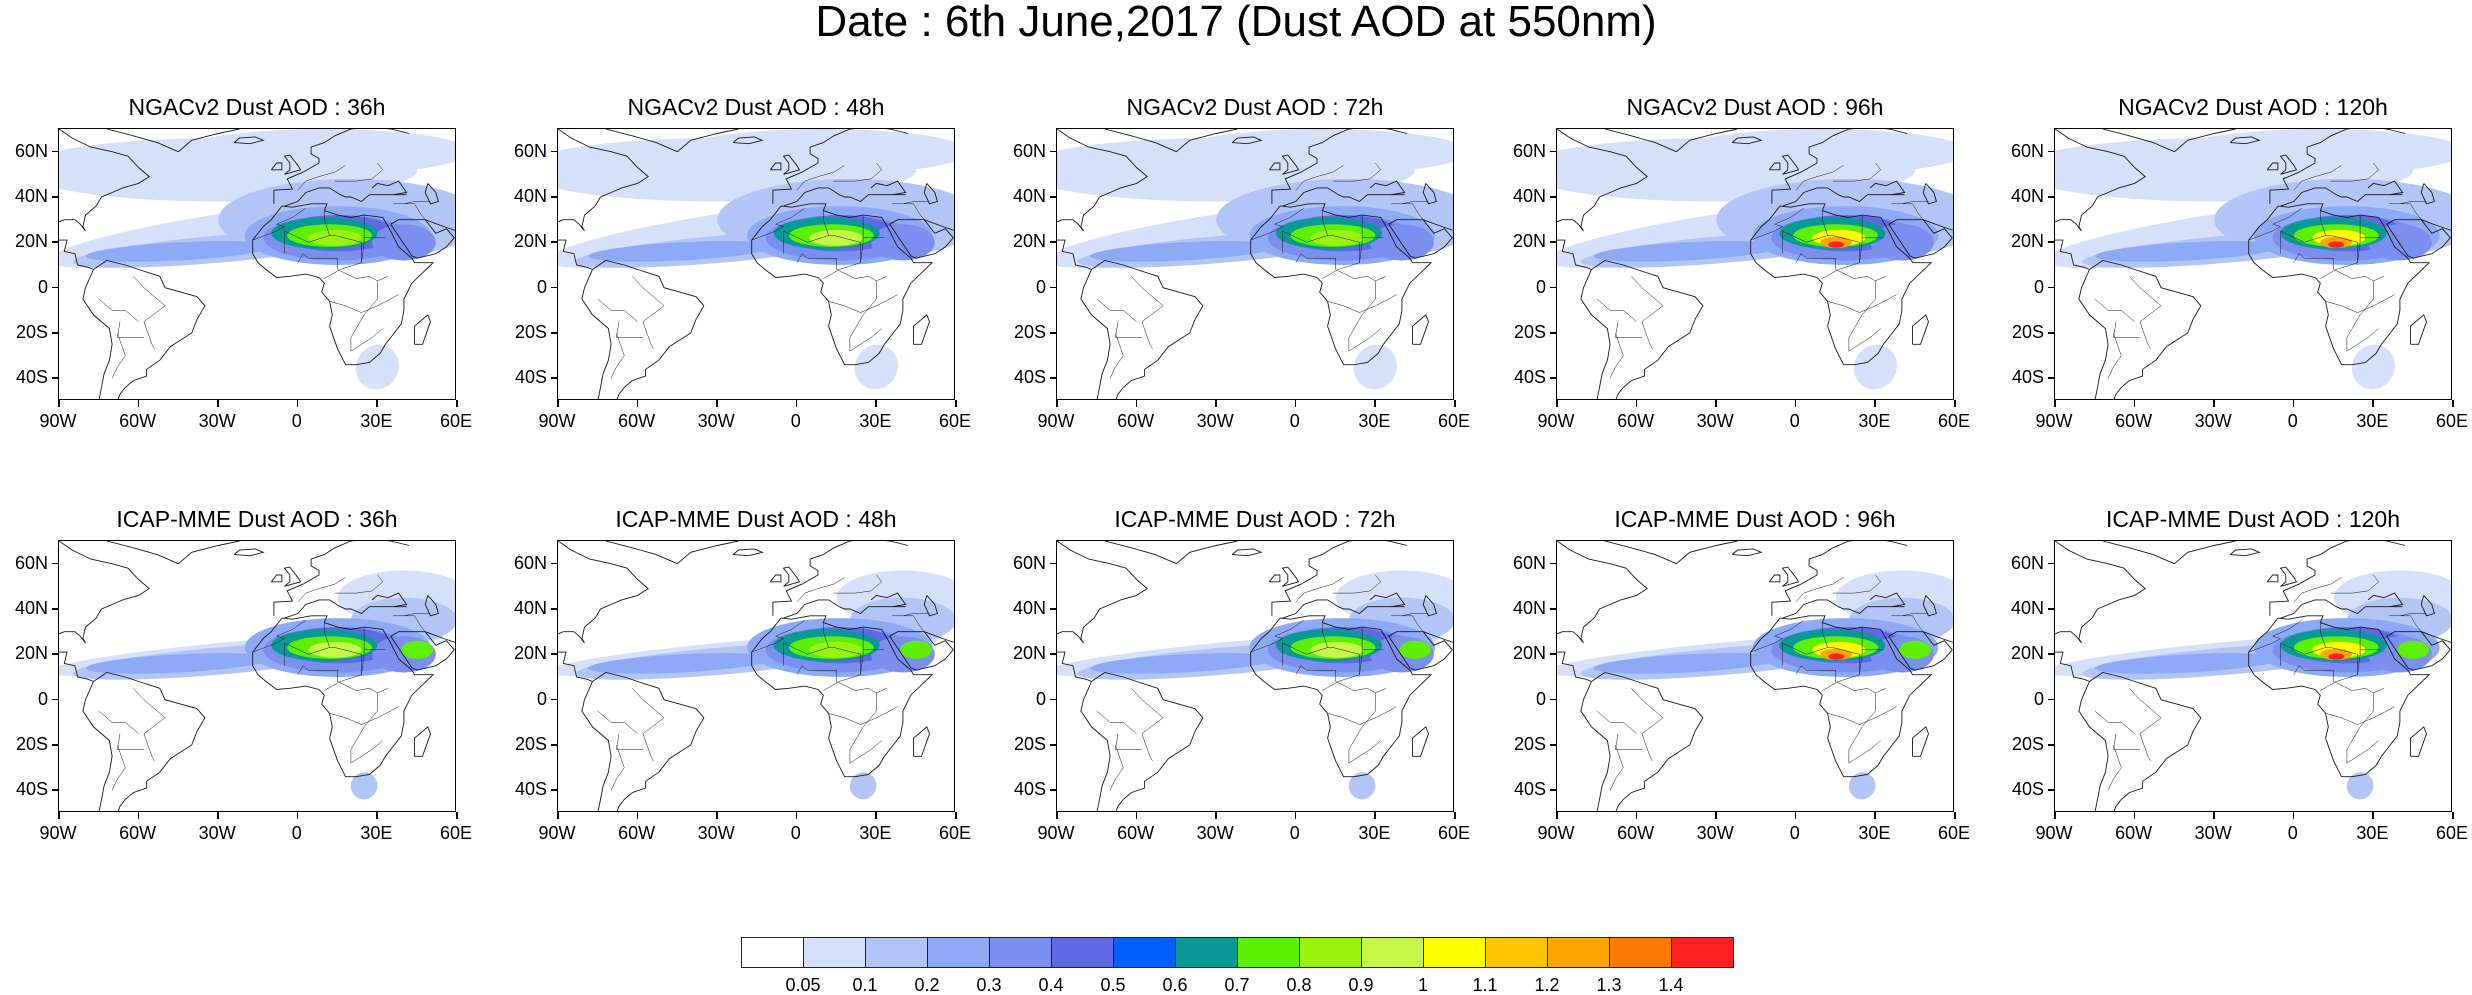  I want to click on panel-title: NGACv2 Dust AOD : 72h, so click(1255, 107).